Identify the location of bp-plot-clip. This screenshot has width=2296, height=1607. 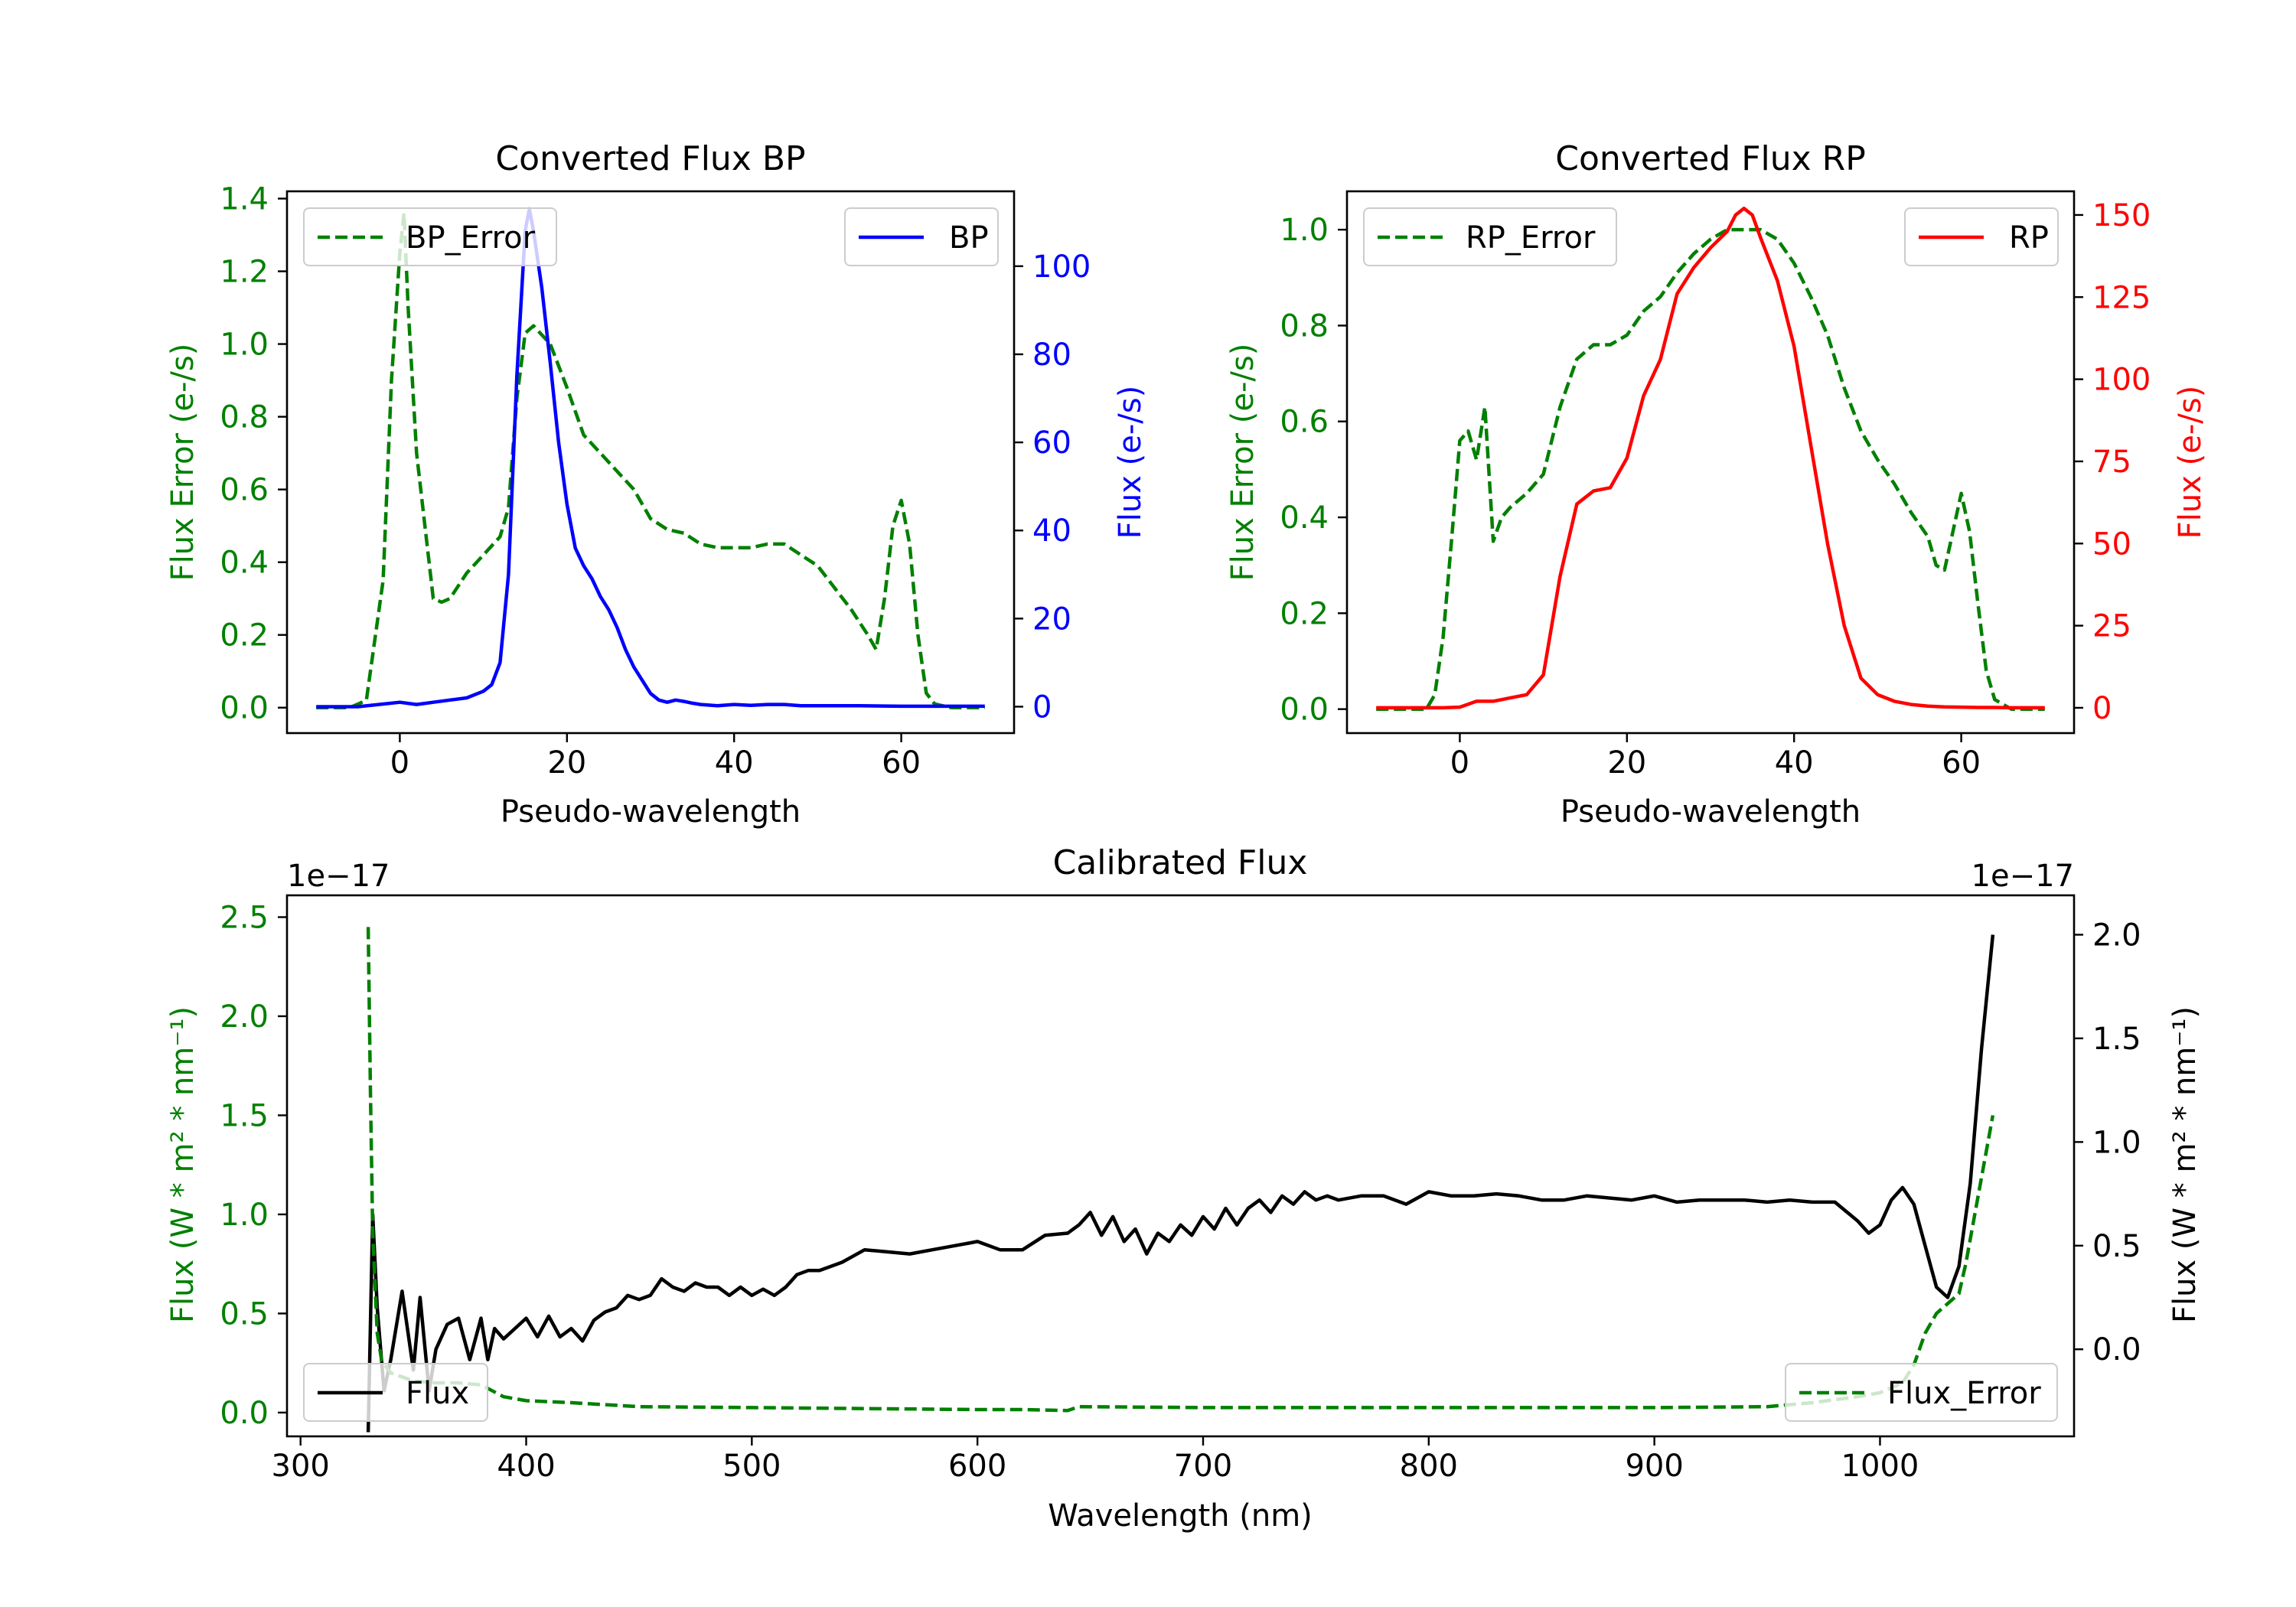
(650, 458).